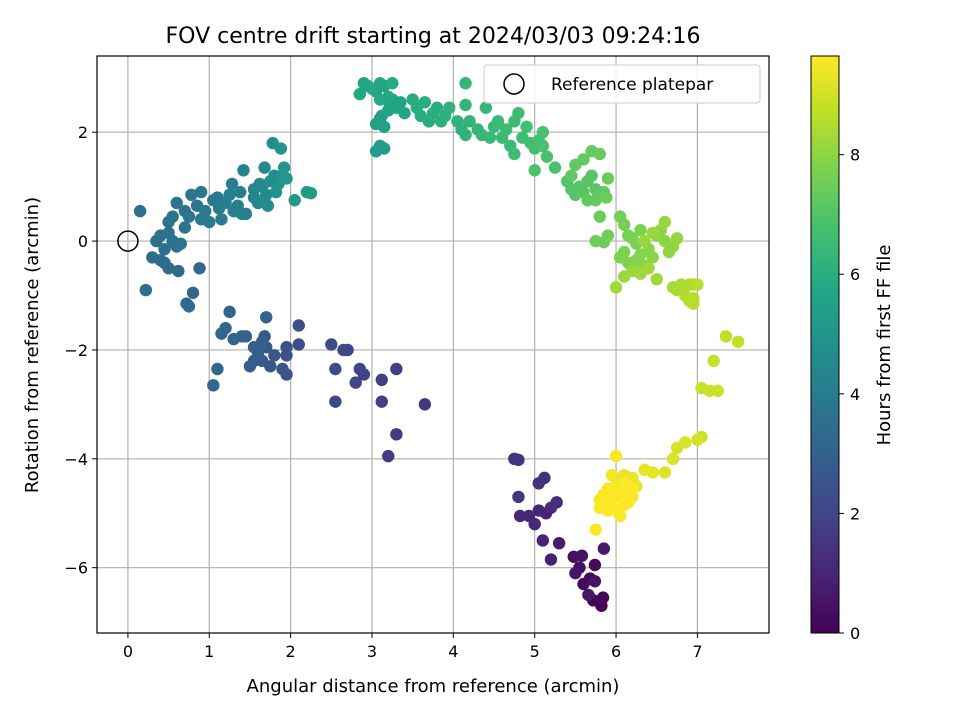  I want to click on reference-marker, so click(128, 241).